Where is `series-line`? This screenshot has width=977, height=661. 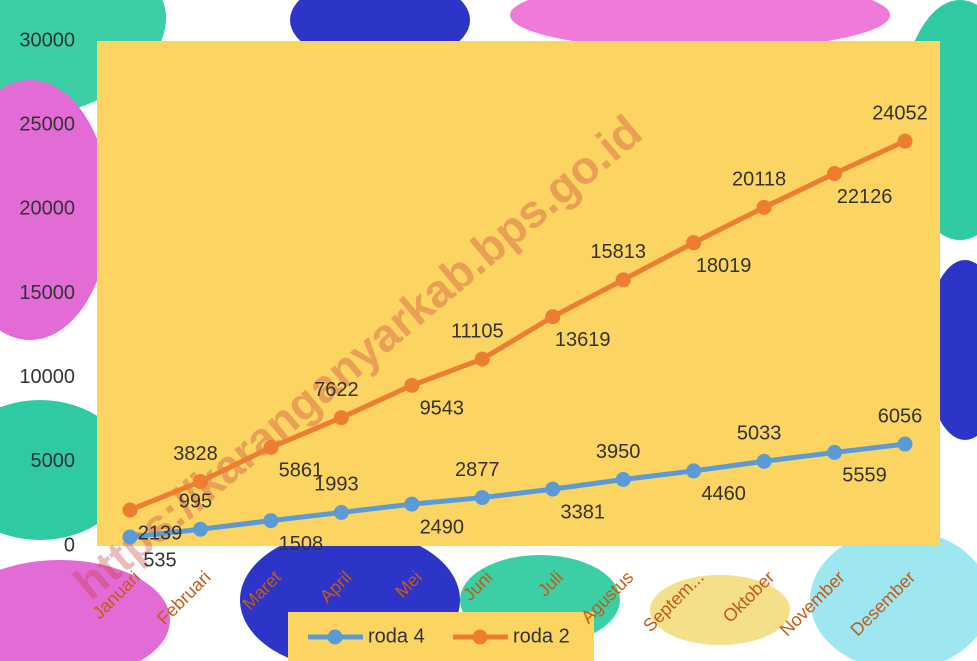 series-line is located at coordinates (517, 490).